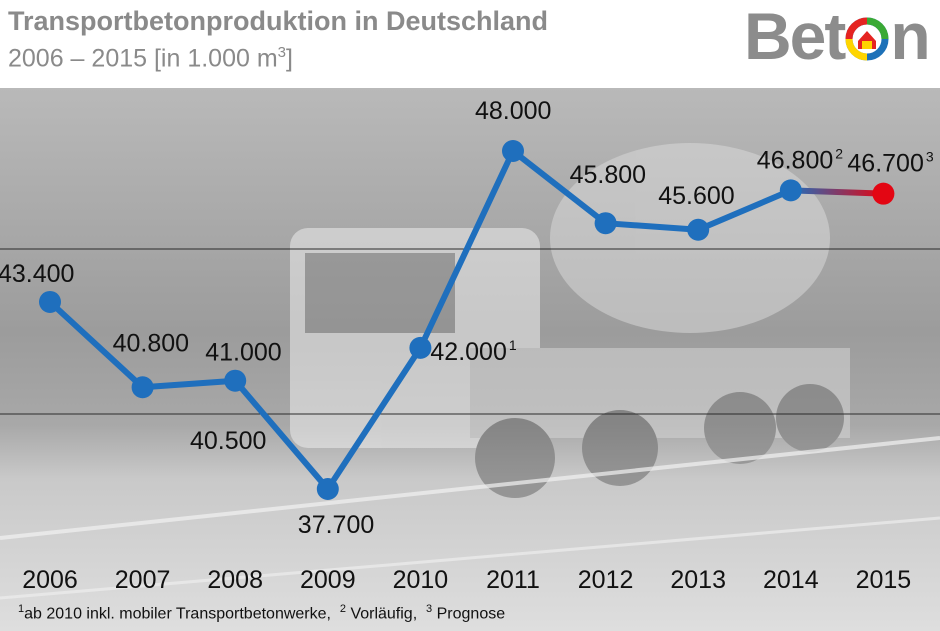 The image size is (940, 631). I want to click on data-label-2011: 48.000, so click(513, 111).